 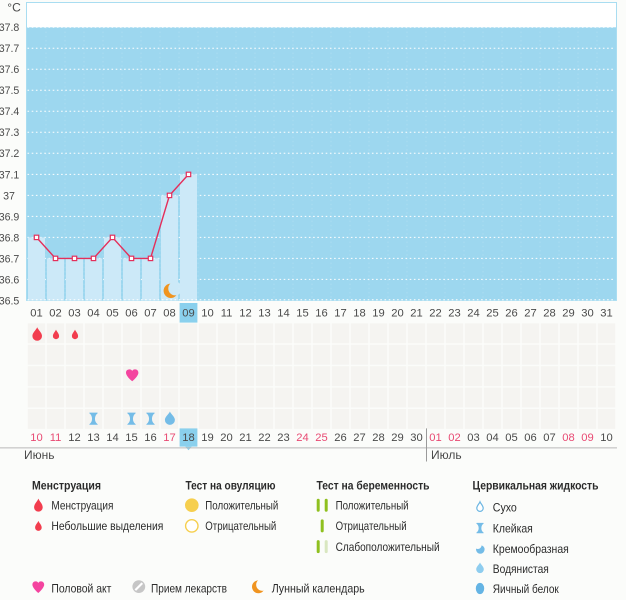 What do you see at coordinates (9, 28) in the screenshot?
I see `svg-text: 37.8` at bounding box center [9, 28].